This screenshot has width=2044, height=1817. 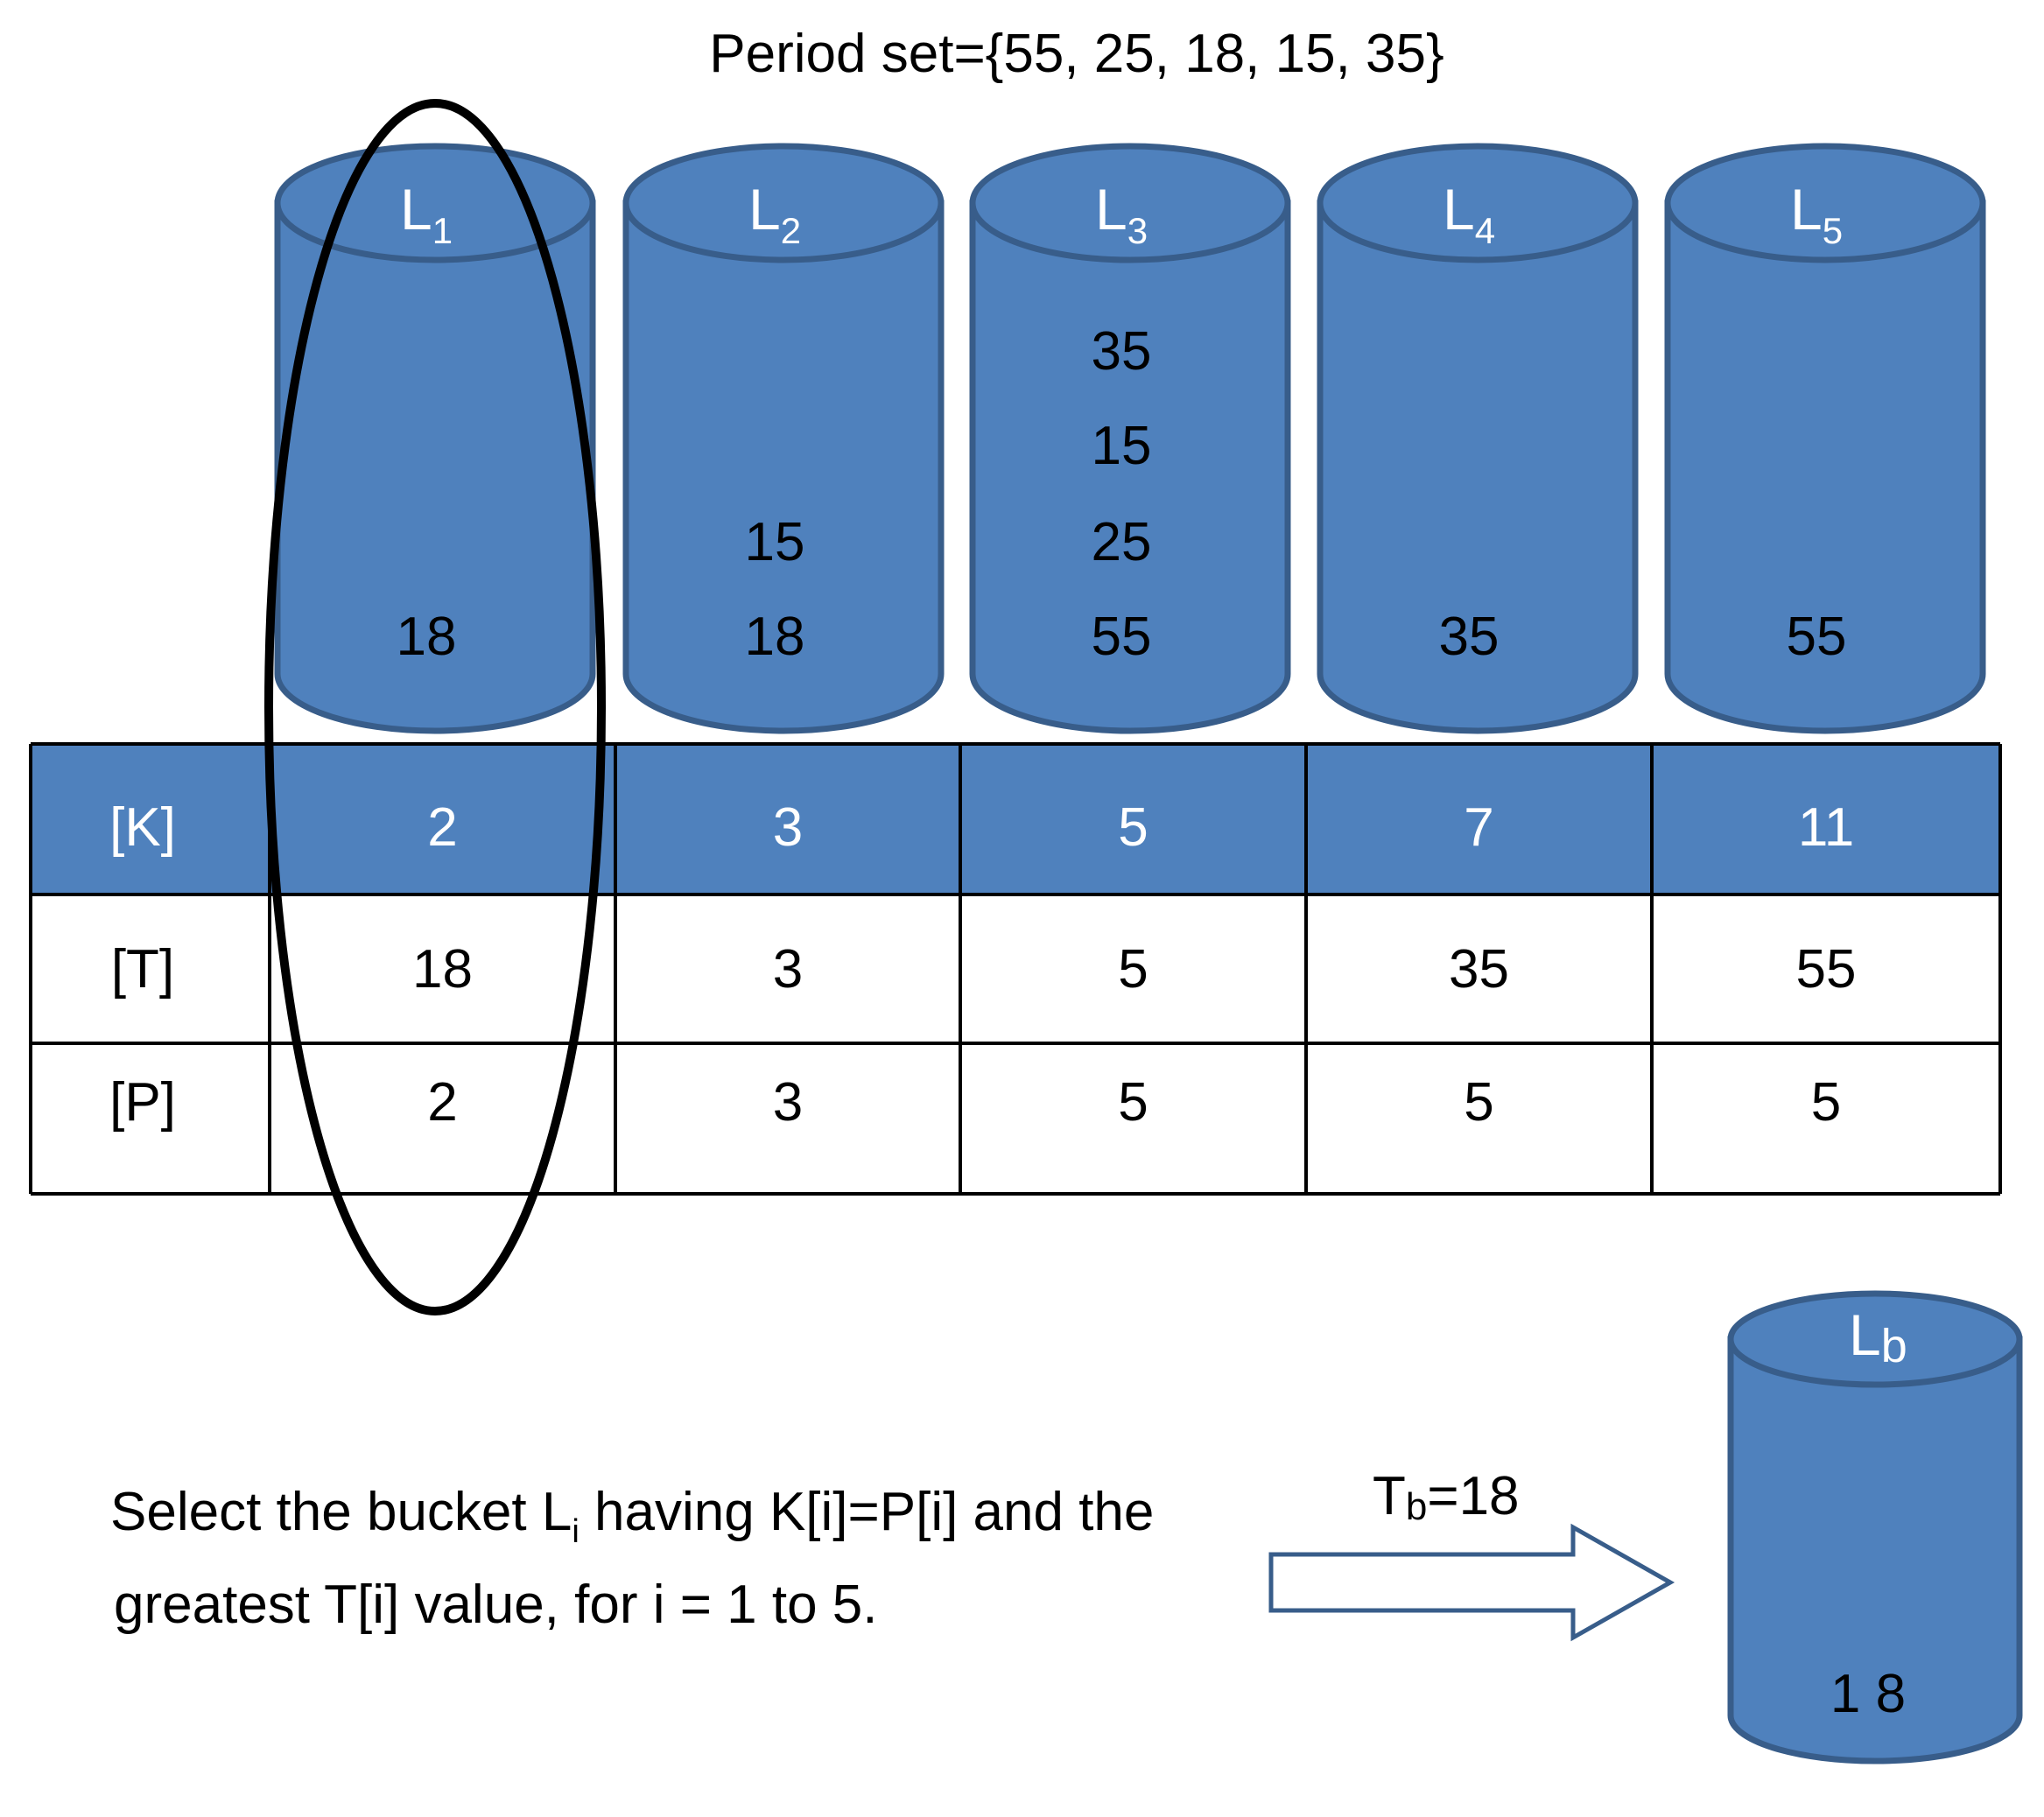 I want to click on bucket-2: L2 15 18, so click(x=783, y=438).